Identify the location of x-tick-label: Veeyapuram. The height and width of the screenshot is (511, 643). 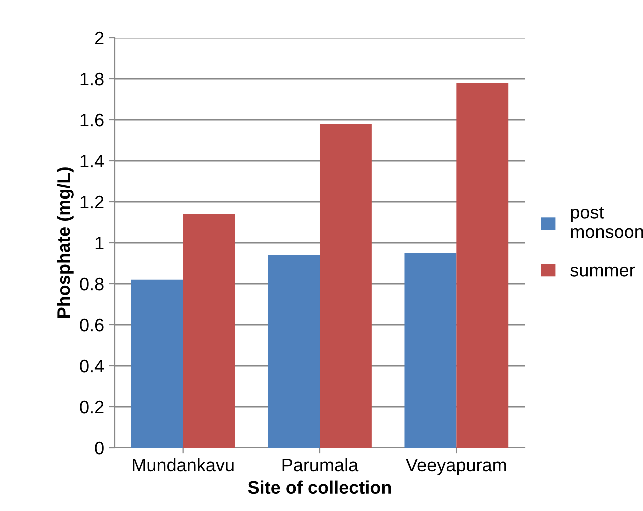
(456, 467).